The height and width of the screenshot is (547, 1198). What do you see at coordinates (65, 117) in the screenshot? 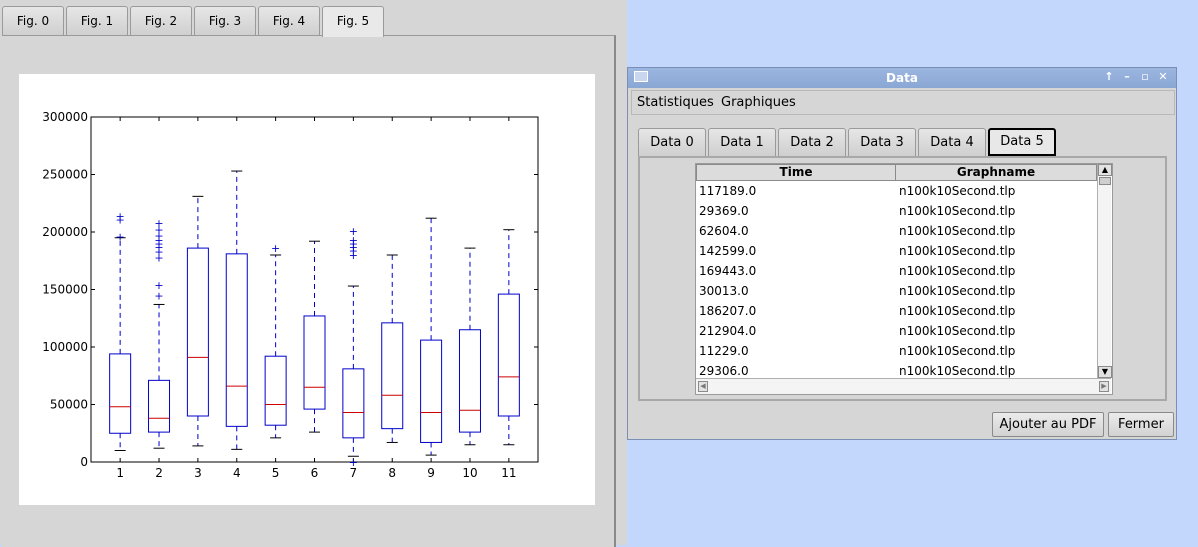
I see `y-tick-label: 300000` at bounding box center [65, 117].